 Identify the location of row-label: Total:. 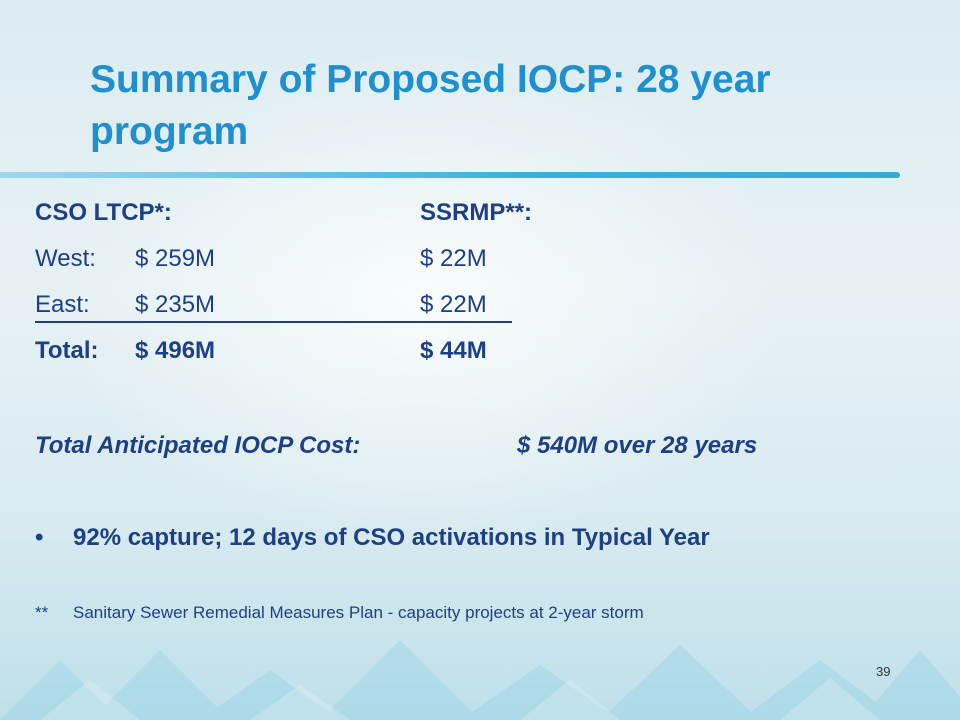
(67, 350).